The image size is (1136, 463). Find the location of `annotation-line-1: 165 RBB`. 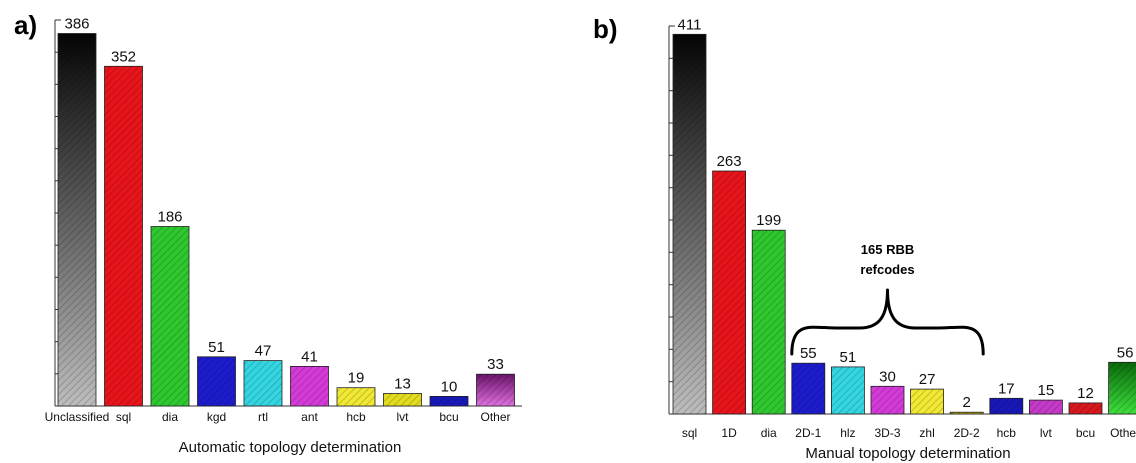

annotation-line-1: 165 RBB is located at coordinates (887, 249).